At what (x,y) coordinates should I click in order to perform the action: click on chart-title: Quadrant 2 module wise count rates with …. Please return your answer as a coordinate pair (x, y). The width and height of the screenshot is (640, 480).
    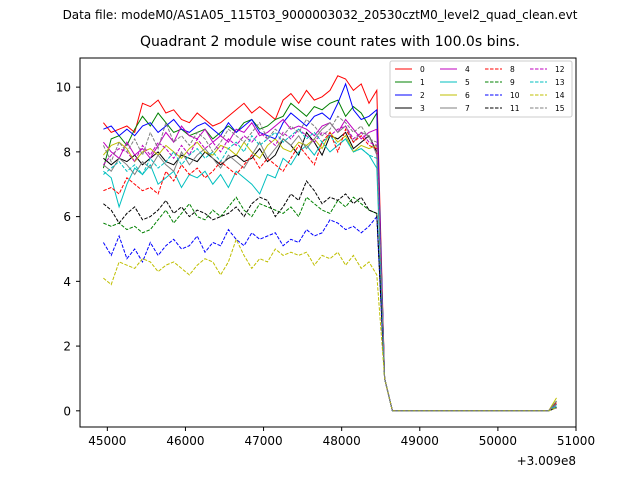
    Looking at the image, I should click on (330, 42).